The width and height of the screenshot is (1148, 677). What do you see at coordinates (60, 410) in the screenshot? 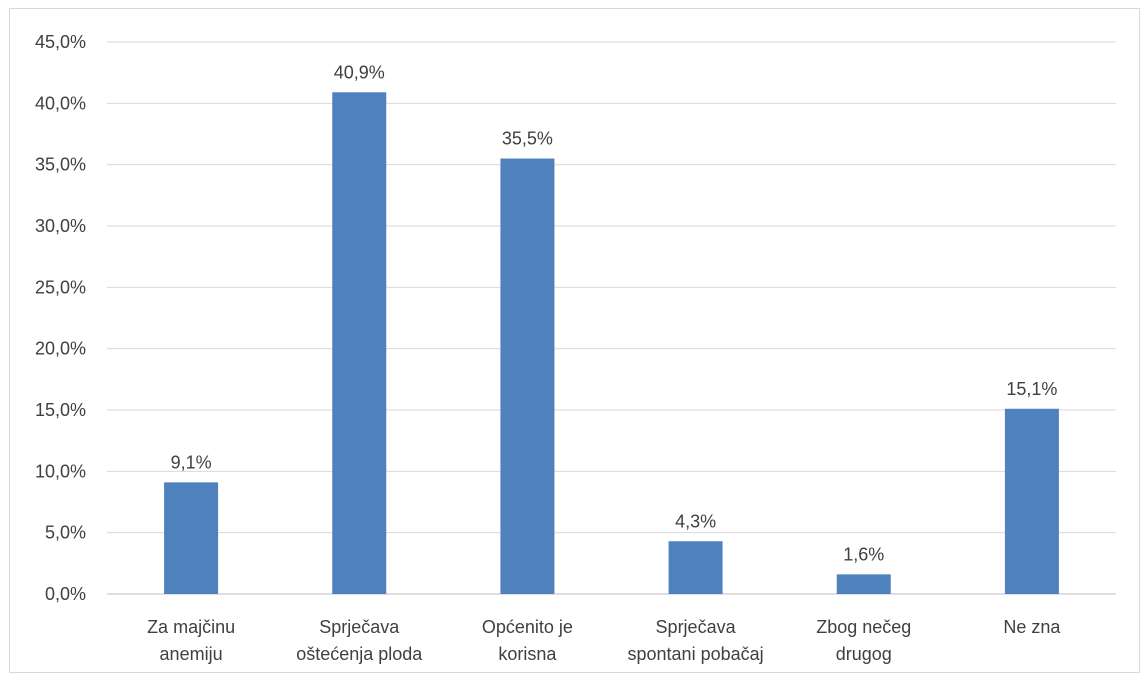
I see `y-tick-label: 15,0%` at bounding box center [60, 410].